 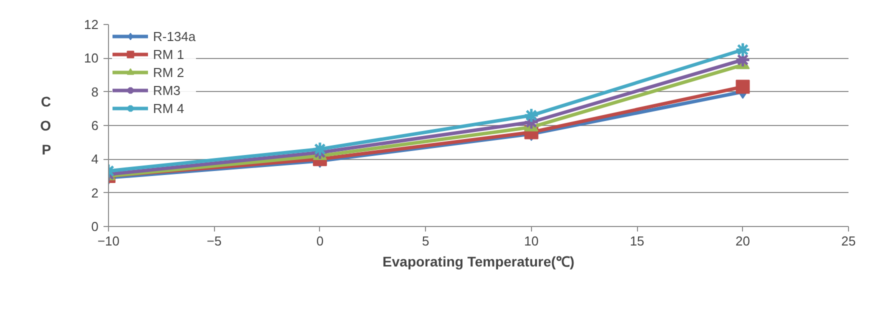 I want to click on x-tick-label: 10, so click(x=531, y=241).